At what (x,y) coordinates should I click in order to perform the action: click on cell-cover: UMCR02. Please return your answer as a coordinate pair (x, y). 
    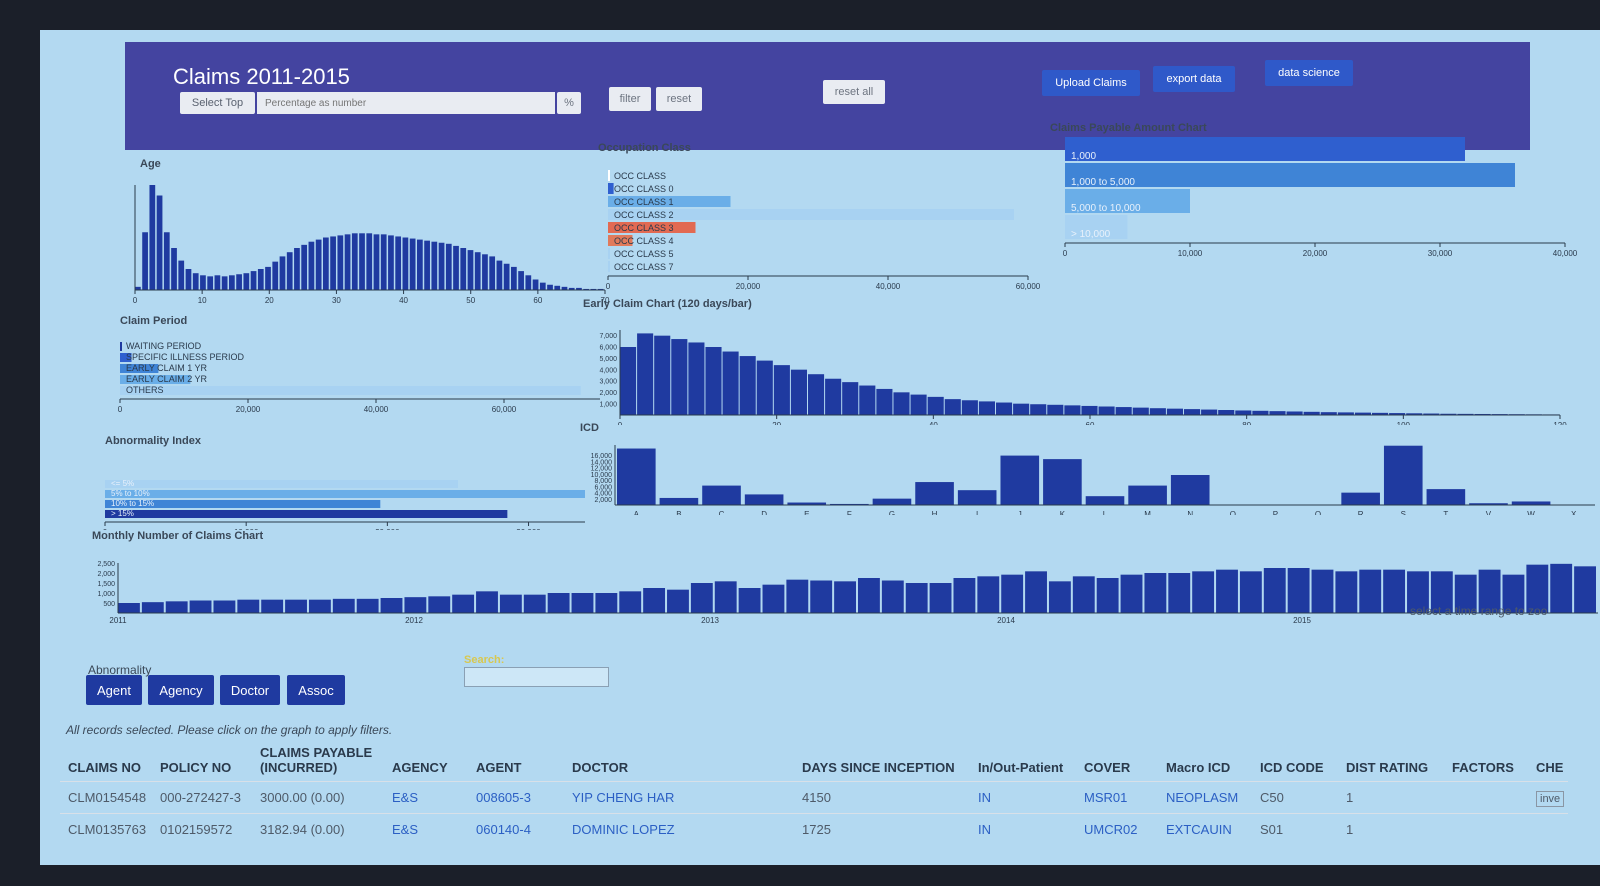
    Looking at the image, I should click on (1117, 829).